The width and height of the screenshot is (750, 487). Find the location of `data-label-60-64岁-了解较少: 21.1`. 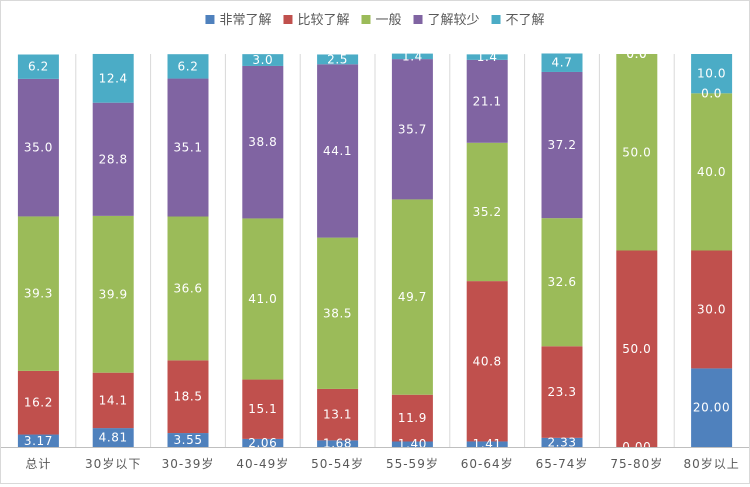

data-label-60-64岁-了解较少: 21.1 is located at coordinates (487, 101).